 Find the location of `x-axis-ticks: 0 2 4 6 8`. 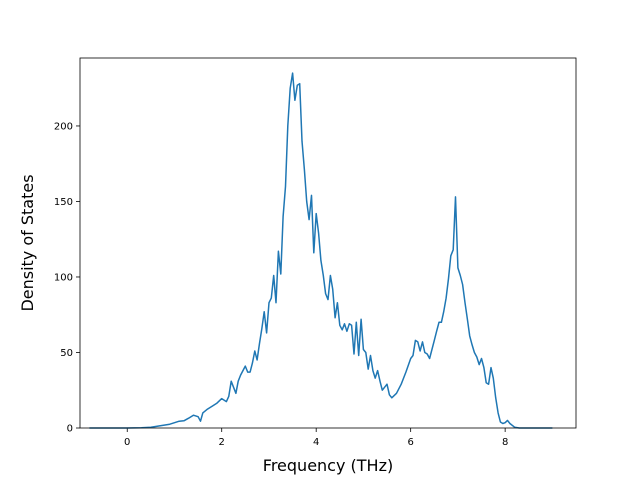

x-axis-ticks: 0 2 4 6 8 is located at coordinates (316, 438).